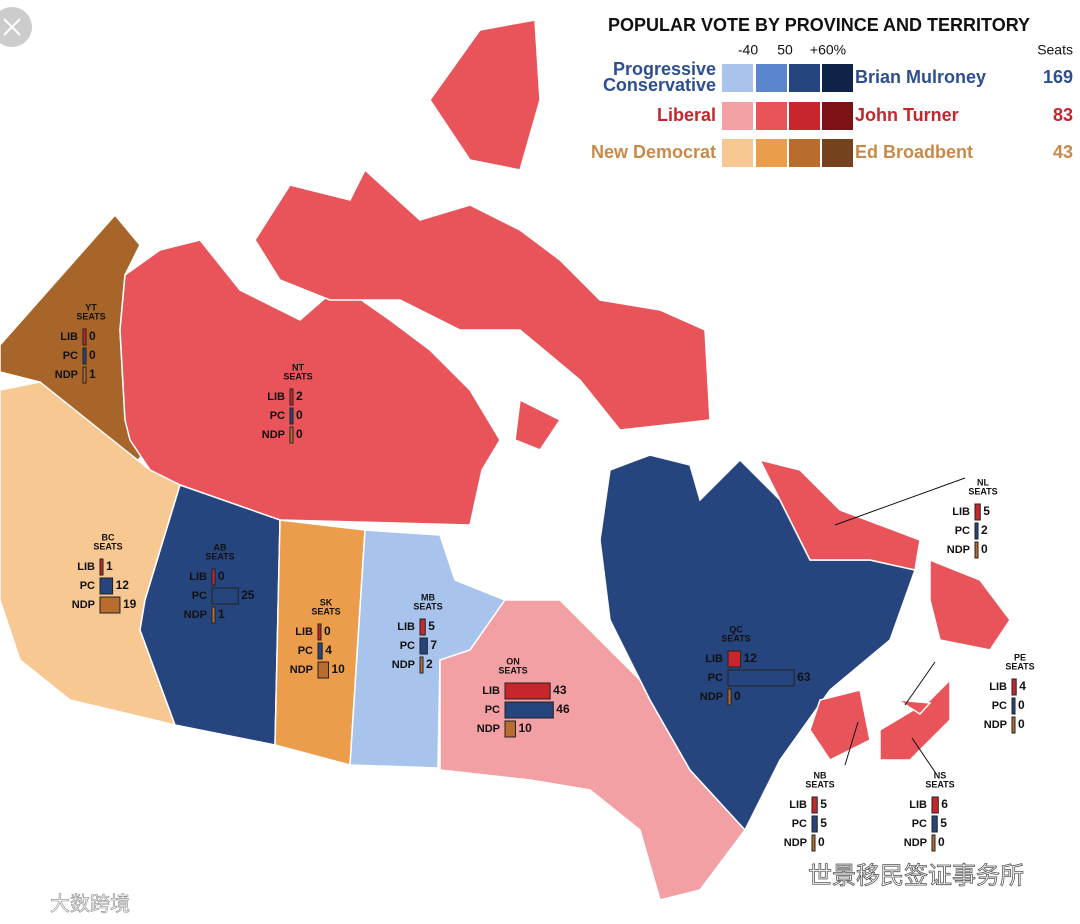  Describe the element at coordinates (428, 597) in the screenshot. I see `region-code: MB` at that location.